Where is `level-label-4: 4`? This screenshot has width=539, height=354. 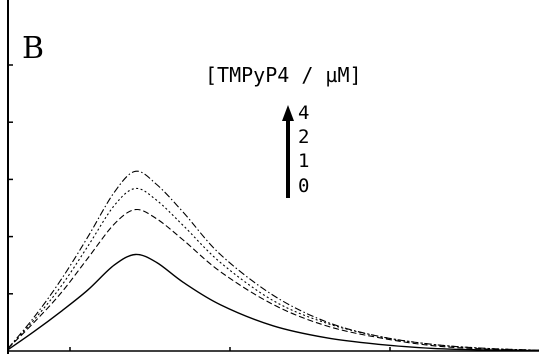
level-label-4: 4 is located at coordinates (303, 113).